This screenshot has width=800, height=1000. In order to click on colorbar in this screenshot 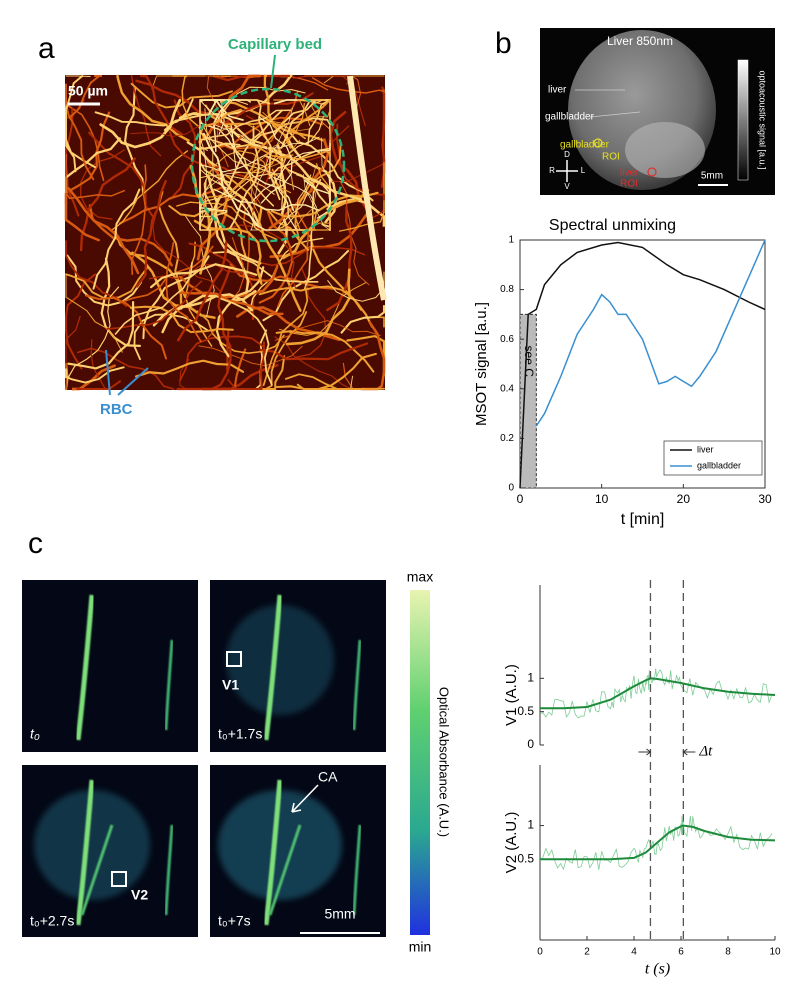, I will do `click(420, 762)`.